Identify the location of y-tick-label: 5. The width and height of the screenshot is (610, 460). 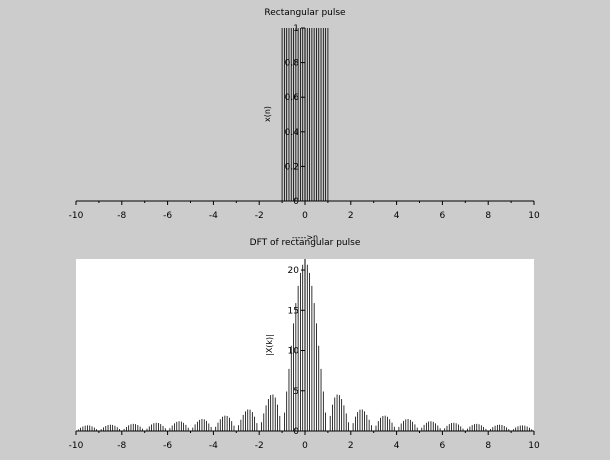
(296, 392).